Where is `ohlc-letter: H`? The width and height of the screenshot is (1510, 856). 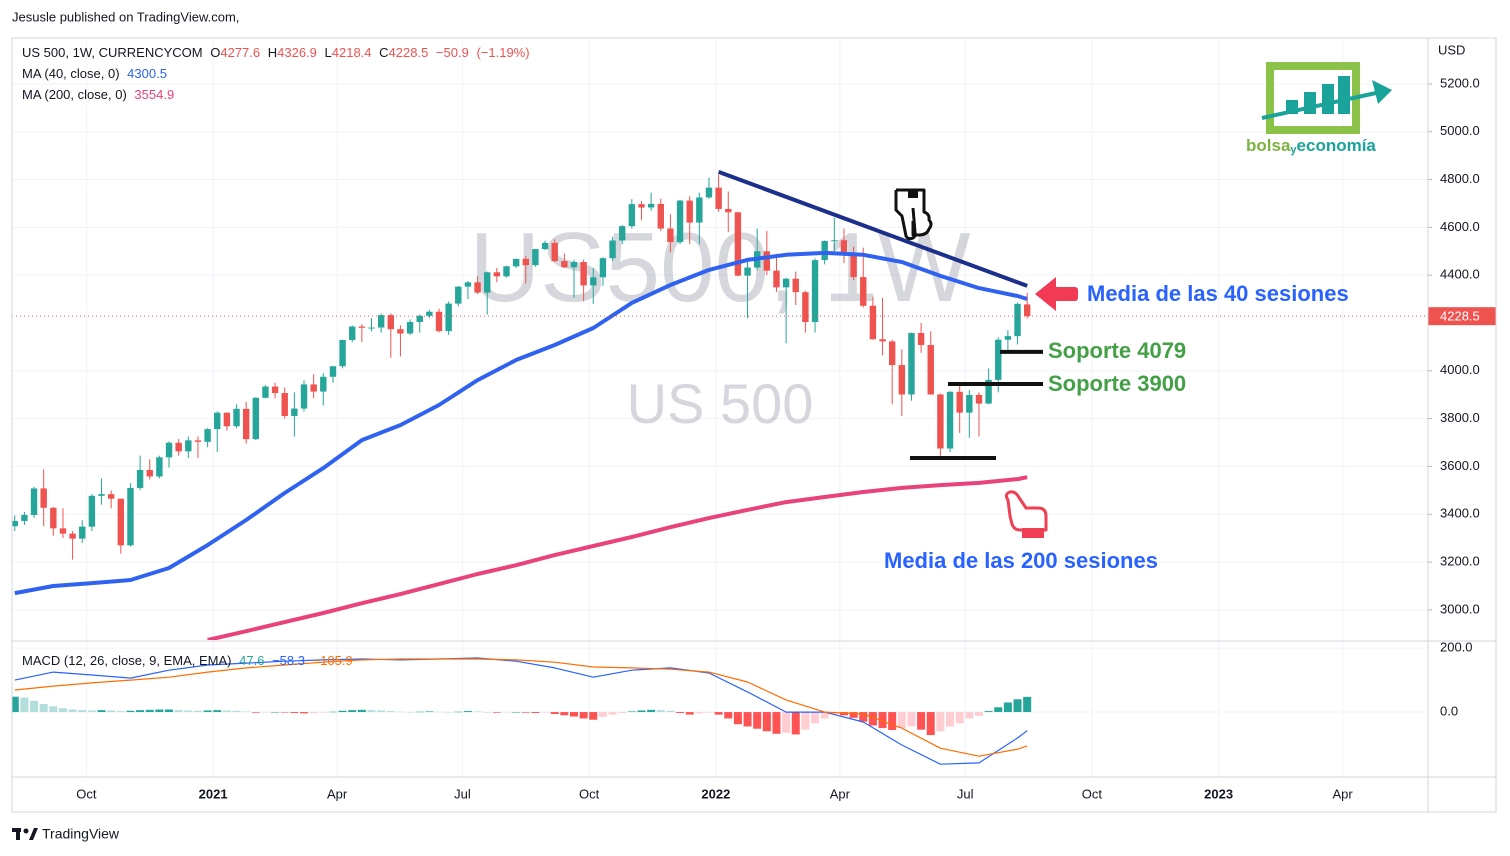 ohlc-letter: H is located at coordinates (272, 52).